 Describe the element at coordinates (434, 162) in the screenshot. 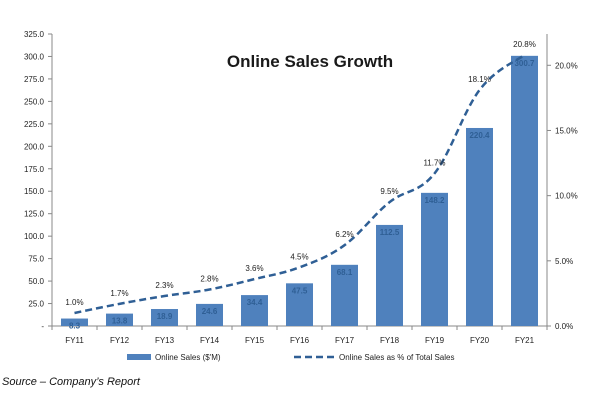

I see `pct-value-label: 11.7%` at that location.